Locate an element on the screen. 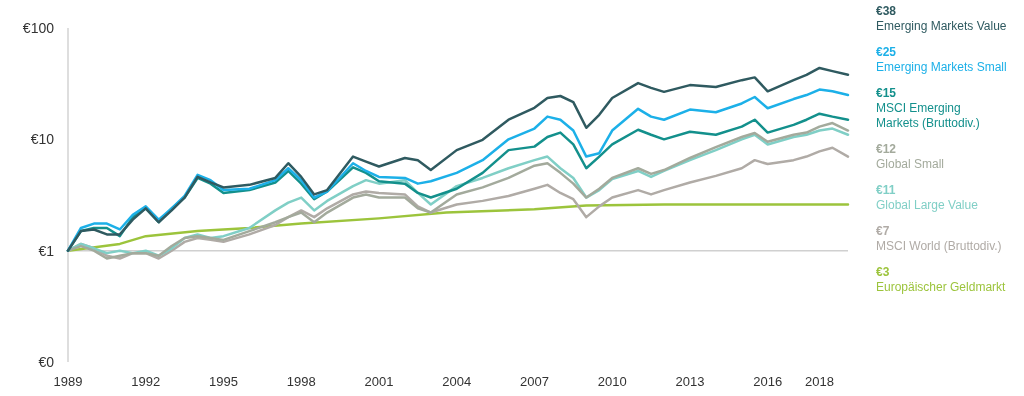 This screenshot has width=1024, height=396. text: €12 is located at coordinates (886, 149).